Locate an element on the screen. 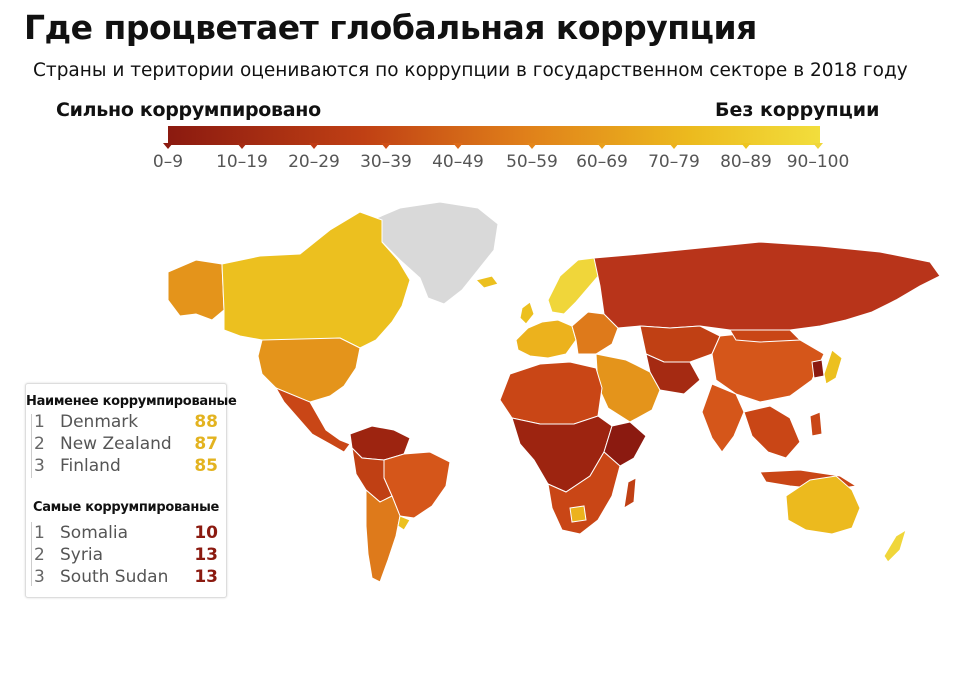 This screenshot has width=960, height=684. region-western-europe is located at coordinates (546, 339).